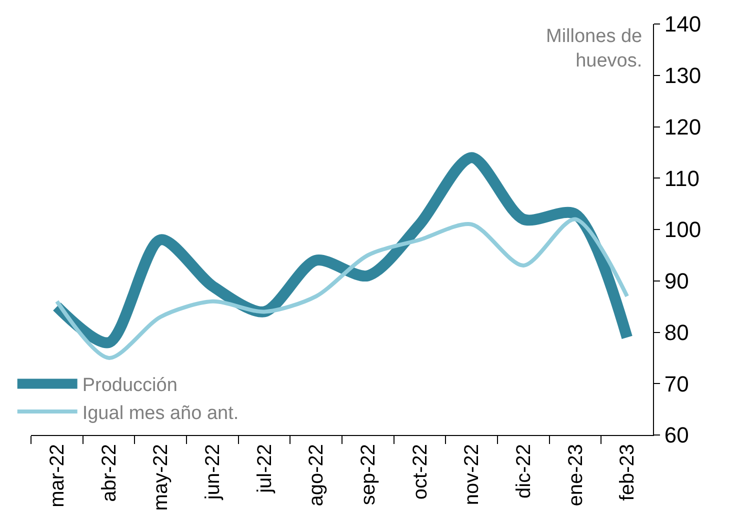 Image resolution: width=753 pixels, height=530 pixels. Describe the element at coordinates (317, 475) in the screenshot. I see `x-tick-label: ago-22` at that location.